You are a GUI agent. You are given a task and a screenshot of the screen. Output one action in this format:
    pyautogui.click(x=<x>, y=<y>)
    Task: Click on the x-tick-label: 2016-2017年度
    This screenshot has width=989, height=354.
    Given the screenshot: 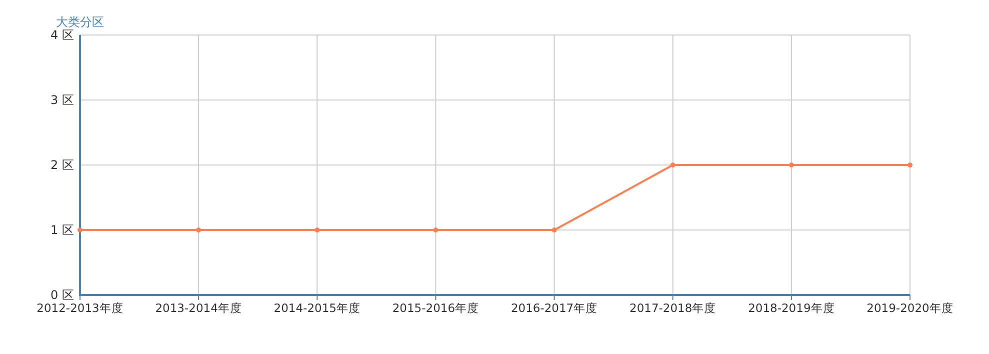 What is the action you would take?
    pyautogui.click(x=554, y=308)
    